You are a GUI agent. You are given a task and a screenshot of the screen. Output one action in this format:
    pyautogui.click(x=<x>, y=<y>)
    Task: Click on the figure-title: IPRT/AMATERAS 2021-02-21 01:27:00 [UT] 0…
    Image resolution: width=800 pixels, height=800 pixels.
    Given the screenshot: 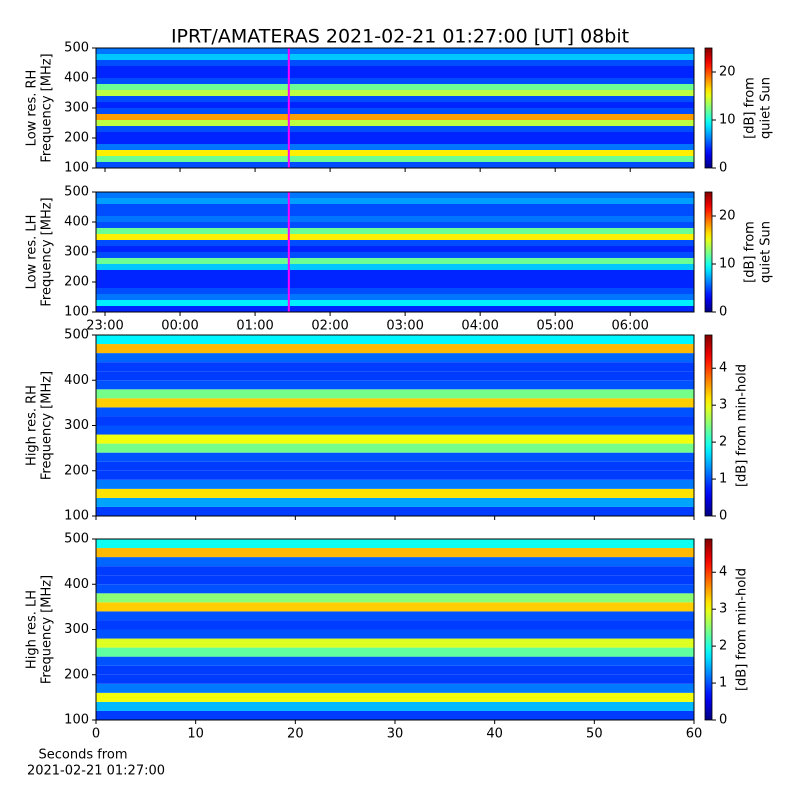 What is the action you would take?
    pyautogui.click(x=400, y=37)
    